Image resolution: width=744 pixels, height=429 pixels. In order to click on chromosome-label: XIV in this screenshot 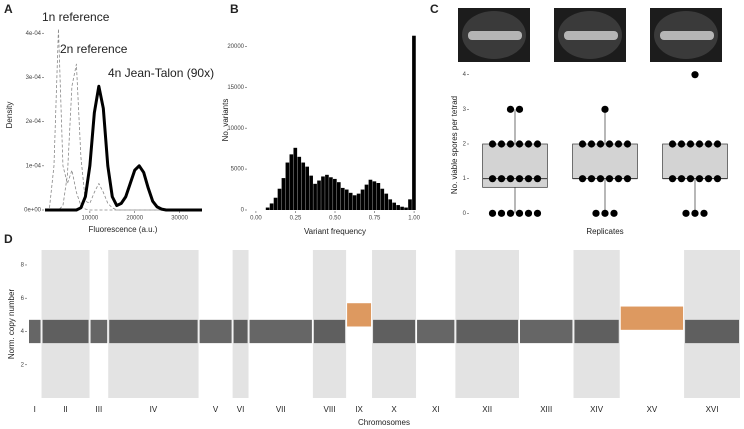, I will do `click(597, 409)`.